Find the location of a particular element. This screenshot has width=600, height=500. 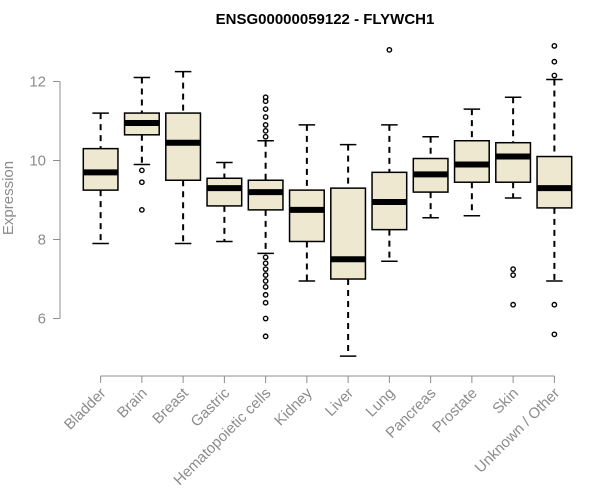

y-axis: 6 8 10 12 is located at coordinates (45, 200).